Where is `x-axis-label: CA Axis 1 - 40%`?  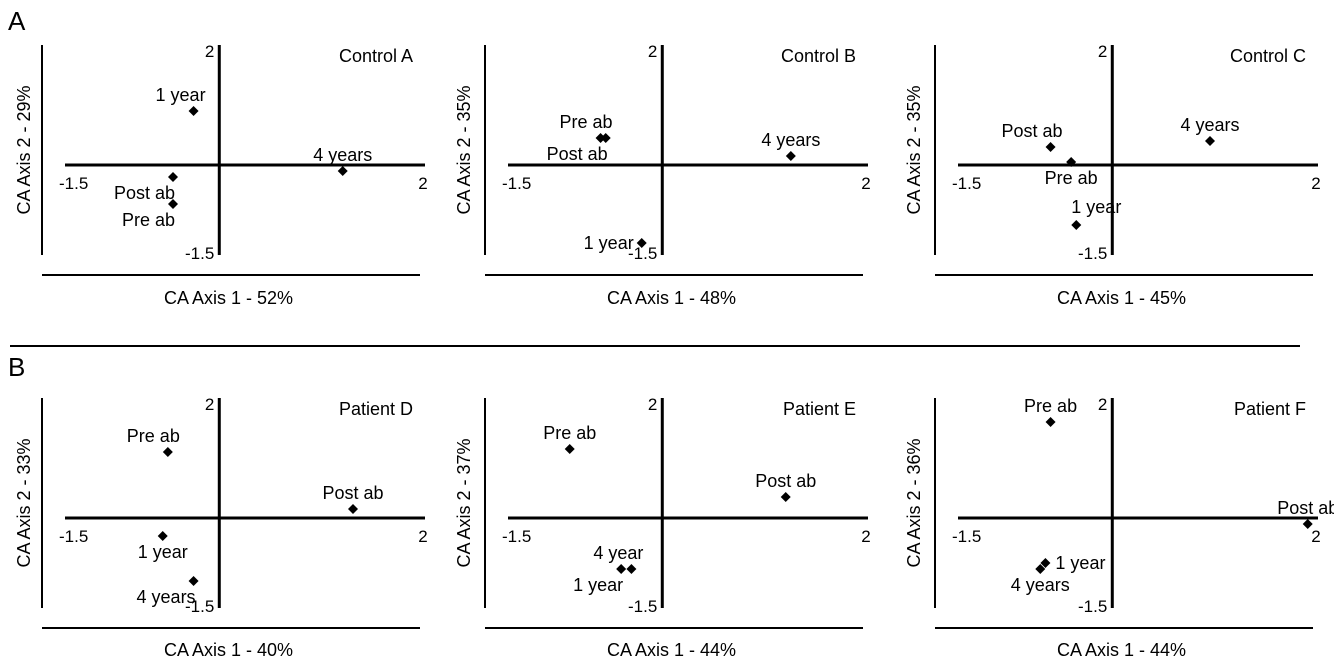 x-axis-label: CA Axis 1 - 40% is located at coordinates (228, 650).